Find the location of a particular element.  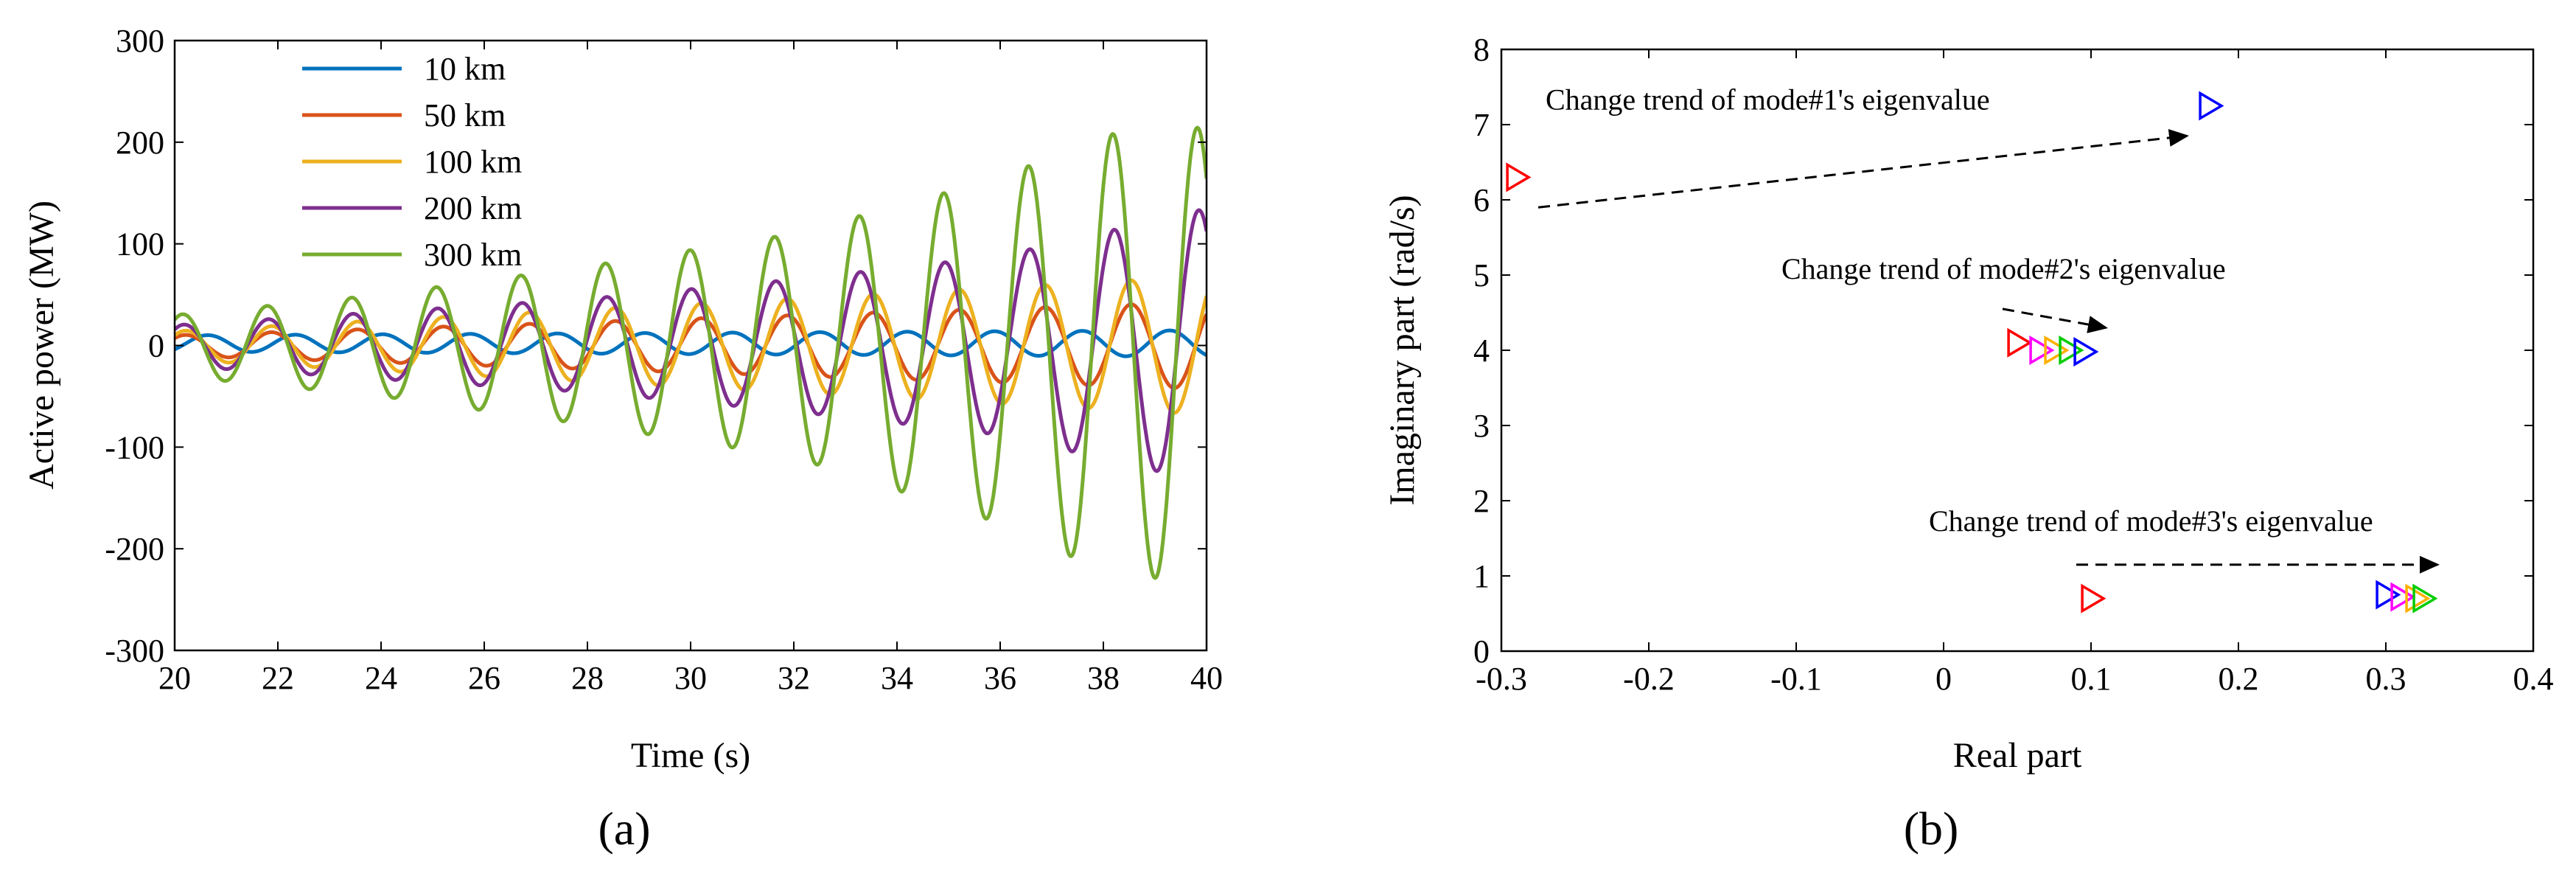

panel-b-x-tick-label: 0 is located at coordinates (1944, 679).